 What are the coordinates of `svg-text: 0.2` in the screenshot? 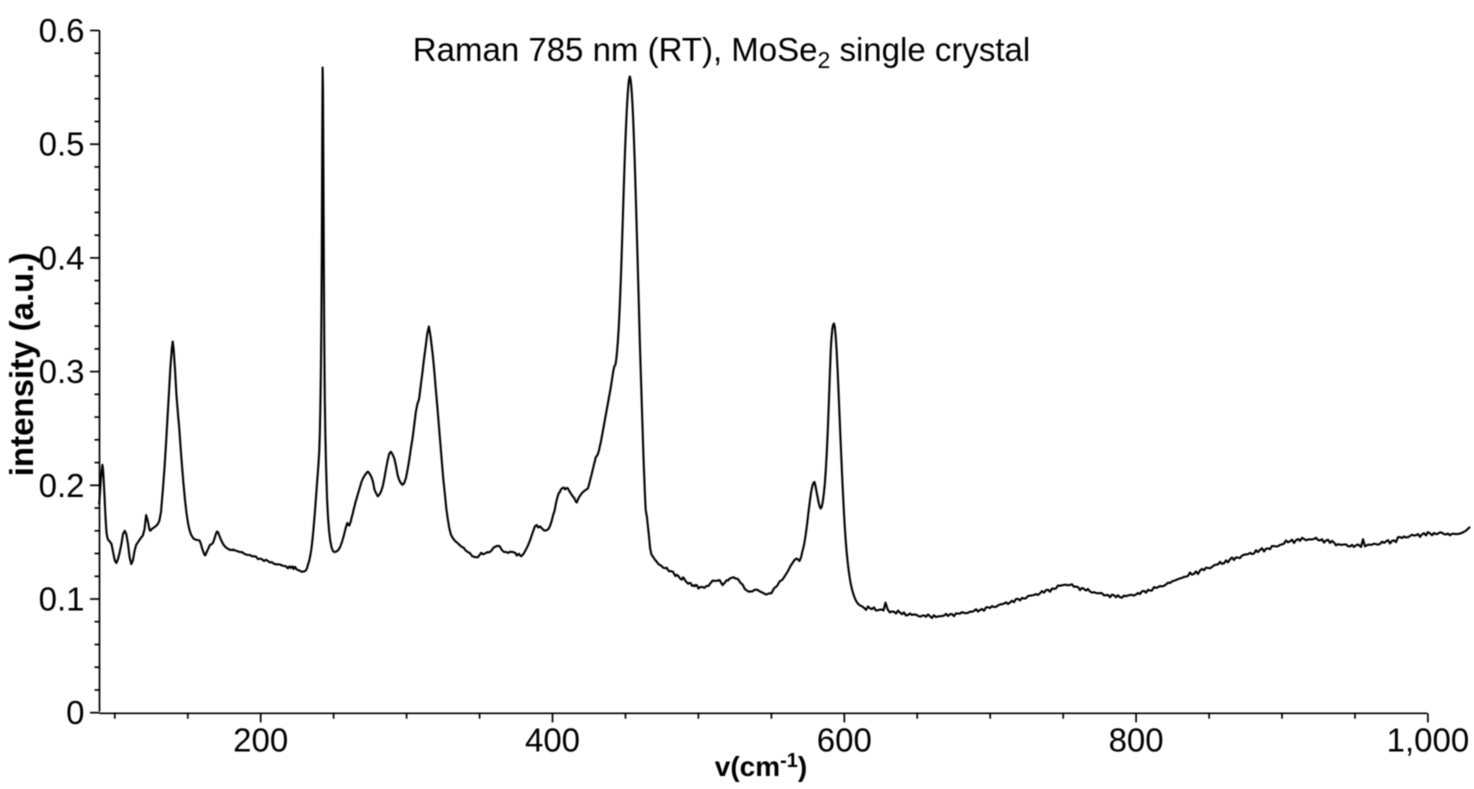 It's located at (62, 485).